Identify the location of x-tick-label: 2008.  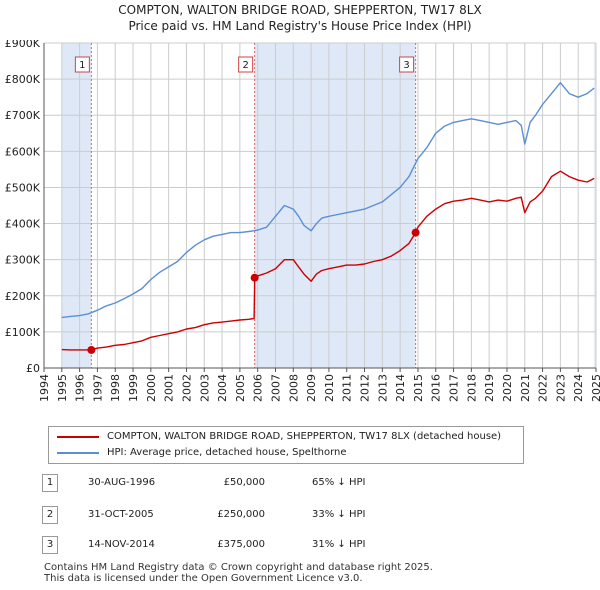
(293, 388).